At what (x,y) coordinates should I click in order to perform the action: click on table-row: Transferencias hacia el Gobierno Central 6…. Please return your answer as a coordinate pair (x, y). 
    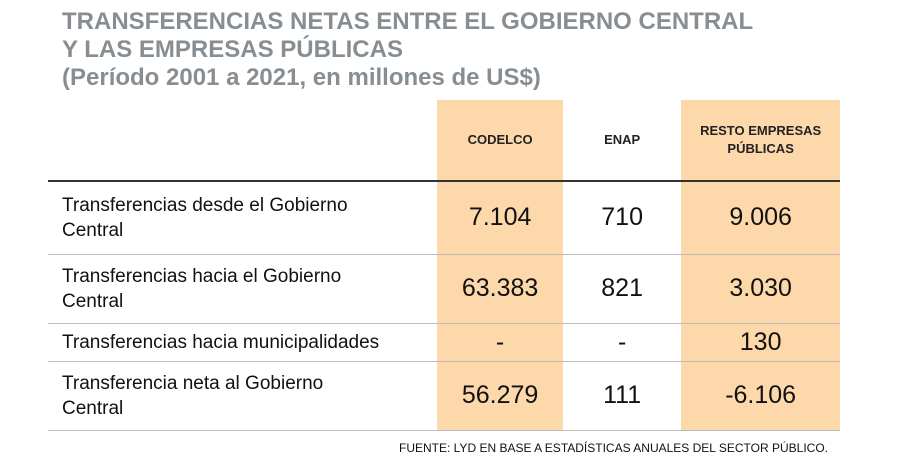
    Looking at the image, I should click on (444, 289).